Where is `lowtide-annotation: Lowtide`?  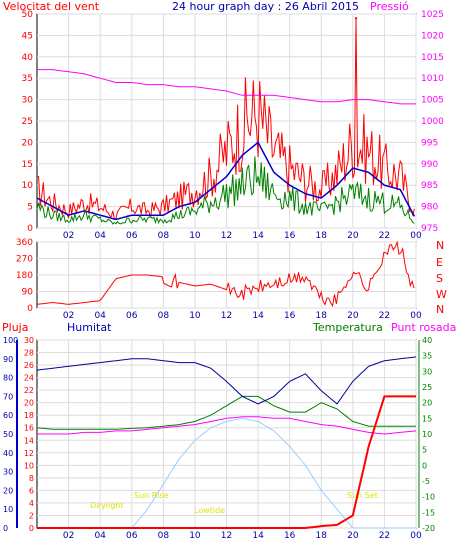 lowtide-annotation: Lowtide is located at coordinates (209, 510).